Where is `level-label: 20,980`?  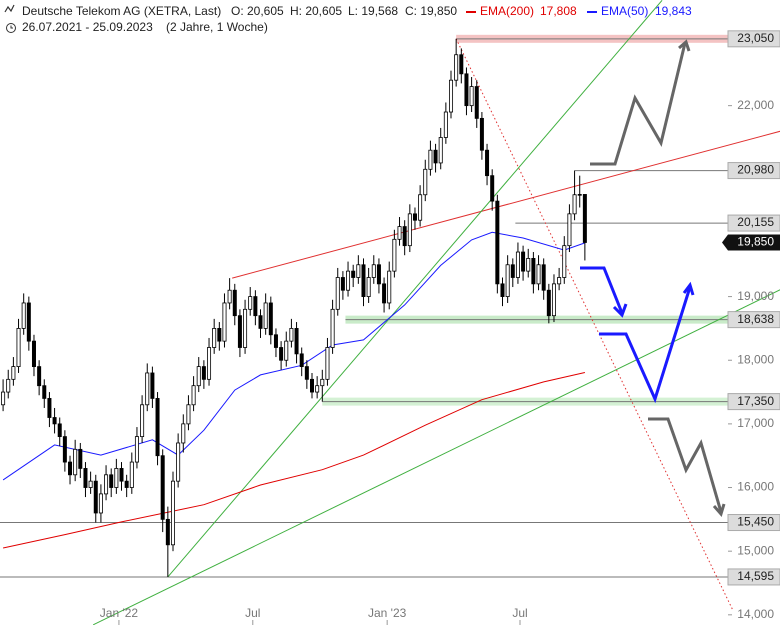
level-label: 20,980 is located at coordinates (755, 170).